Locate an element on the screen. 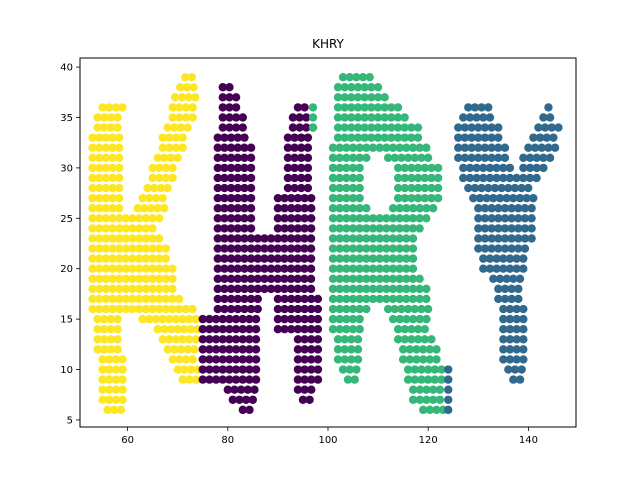 The height and width of the screenshot is (480, 640). y-tick-label: 5 is located at coordinates (70, 420).